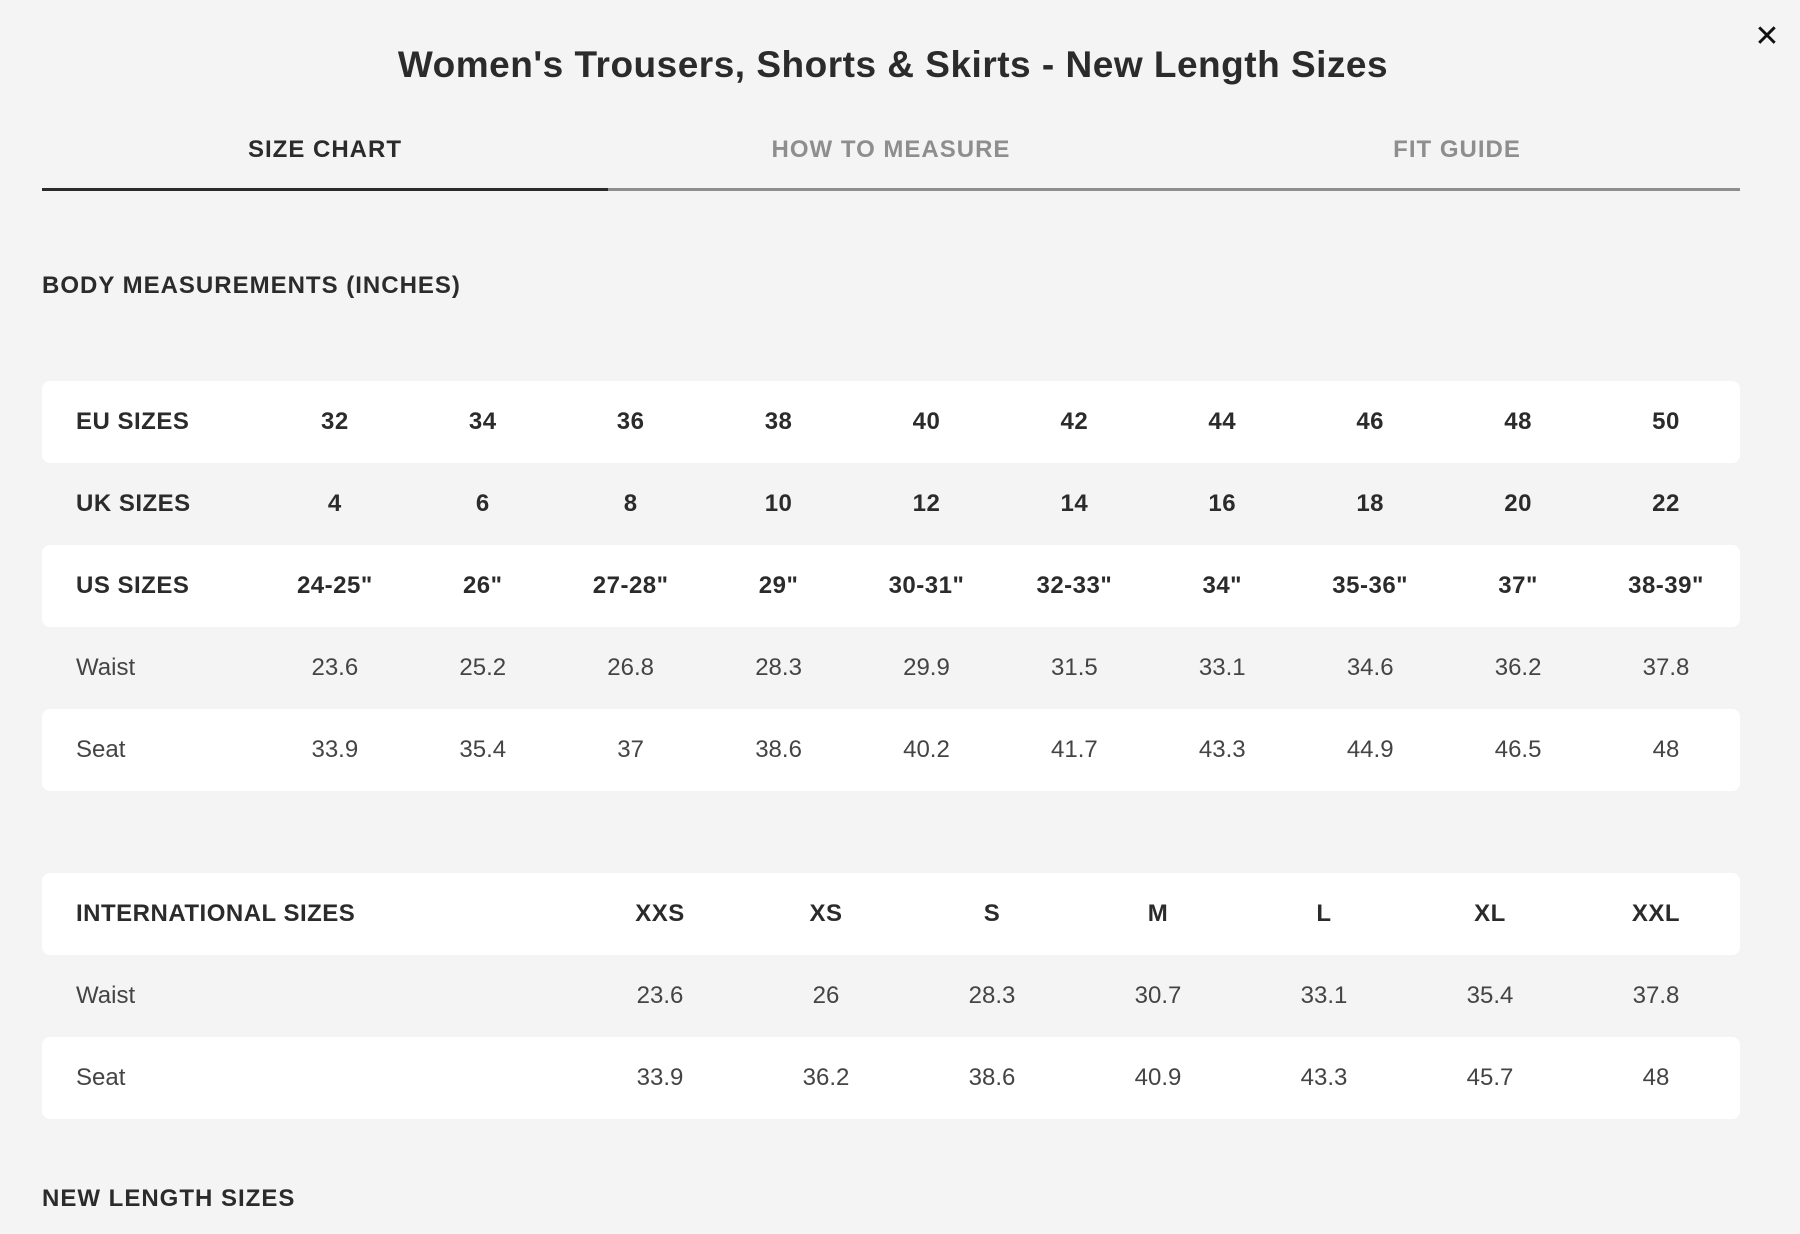 Image resolution: width=1800 pixels, height=1234 pixels. Describe the element at coordinates (891, 163) in the screenshot. I see `tab-bar: SIZE CHART HOW TO MEASURE FIT GUIDE` at that location.